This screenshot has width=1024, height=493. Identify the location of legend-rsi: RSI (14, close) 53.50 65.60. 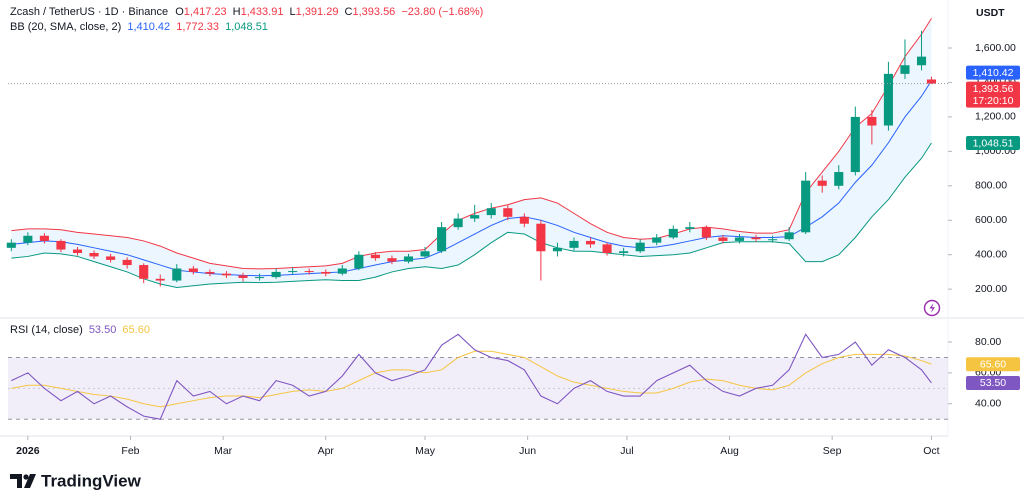
(80, 330).